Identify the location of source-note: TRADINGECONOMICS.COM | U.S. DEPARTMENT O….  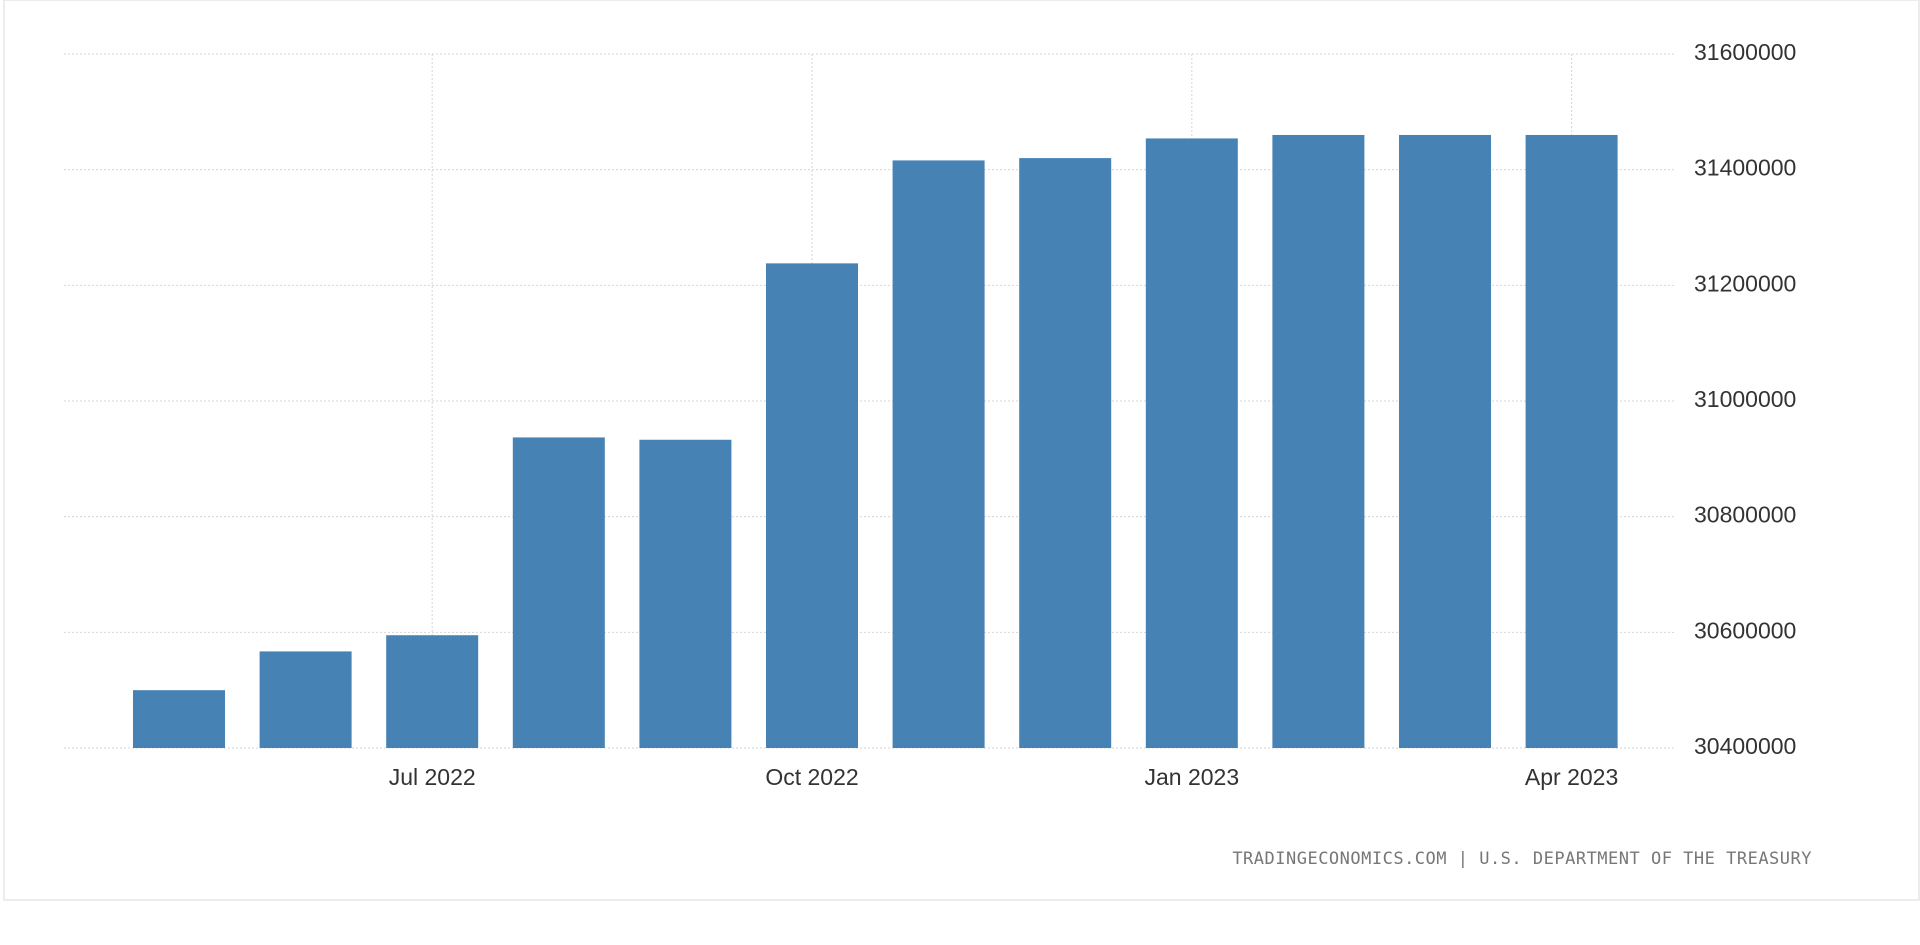
(1522, 859).